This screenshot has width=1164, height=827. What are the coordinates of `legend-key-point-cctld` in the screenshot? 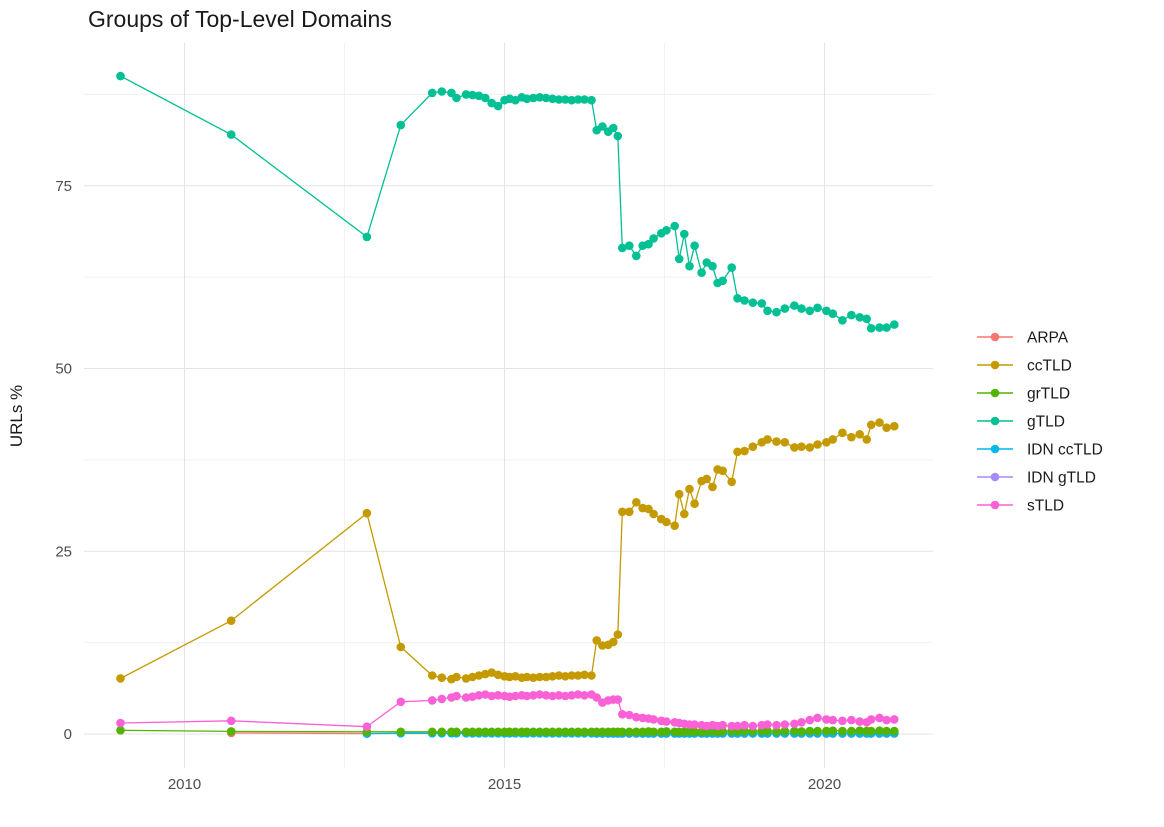 It's located at (995, 365).